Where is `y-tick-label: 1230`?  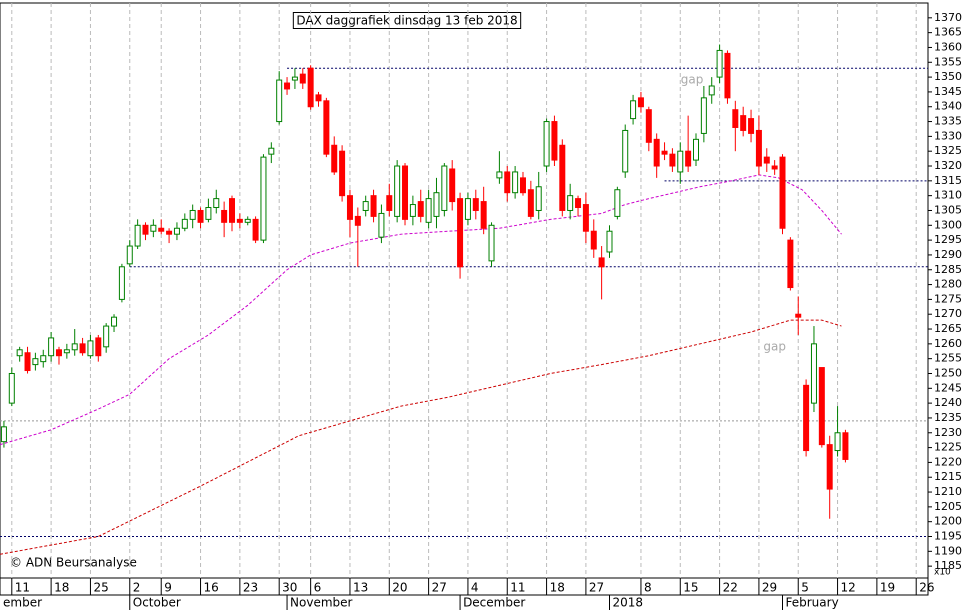
y-tick-label: 1230 is located at coordinates (948, 432).